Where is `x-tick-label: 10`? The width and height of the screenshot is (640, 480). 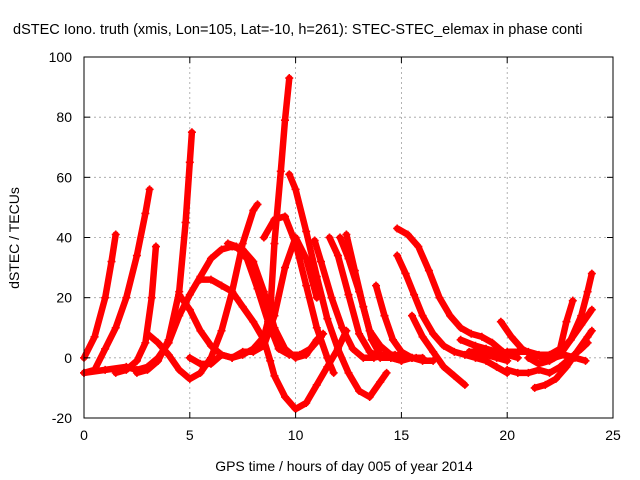 x-tick-label: 10 is located at coordinates (296, 435).